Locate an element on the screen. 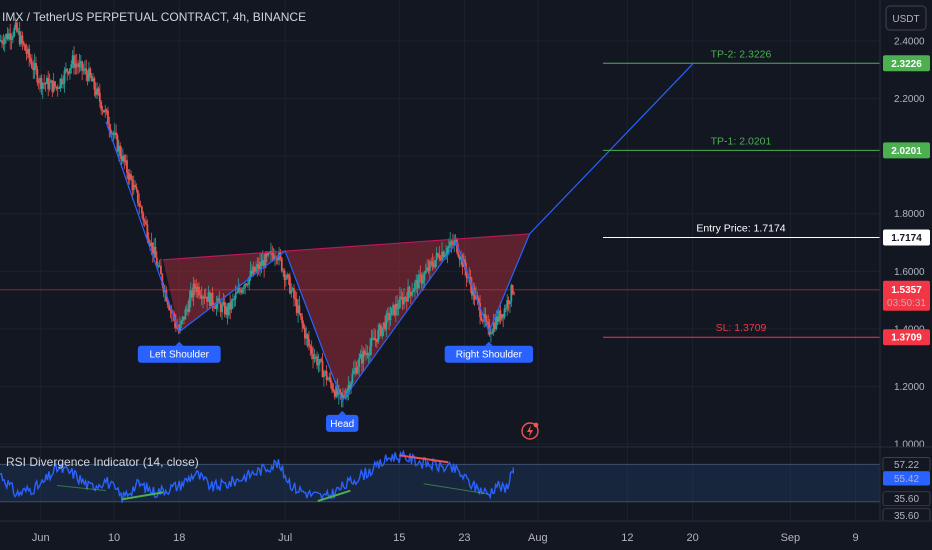 This screenshot has width=932, height=550. currency-button-label: USDT is located at coordinates (905, 19).